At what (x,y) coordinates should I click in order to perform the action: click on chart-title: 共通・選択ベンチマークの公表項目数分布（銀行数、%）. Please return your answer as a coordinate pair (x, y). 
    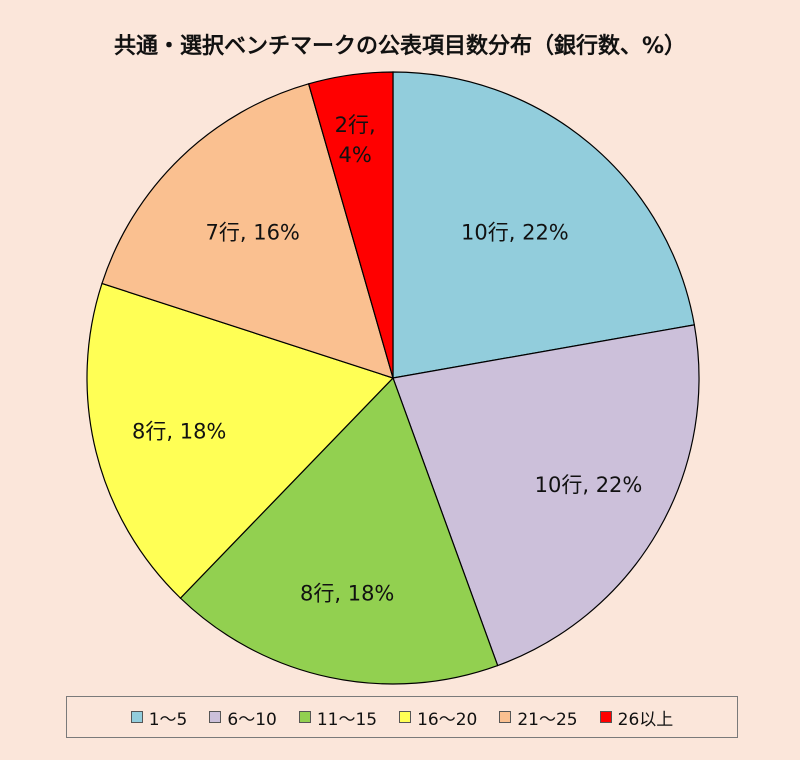
    Looking at the image, I should click on (400, 46).